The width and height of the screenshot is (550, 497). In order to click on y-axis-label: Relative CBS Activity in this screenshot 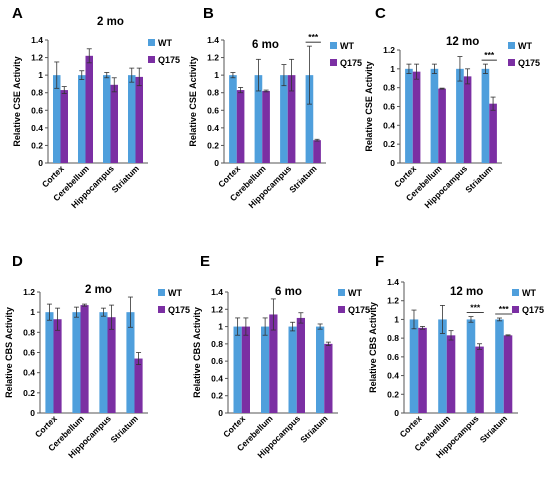, I will do `click(197, 352)`.